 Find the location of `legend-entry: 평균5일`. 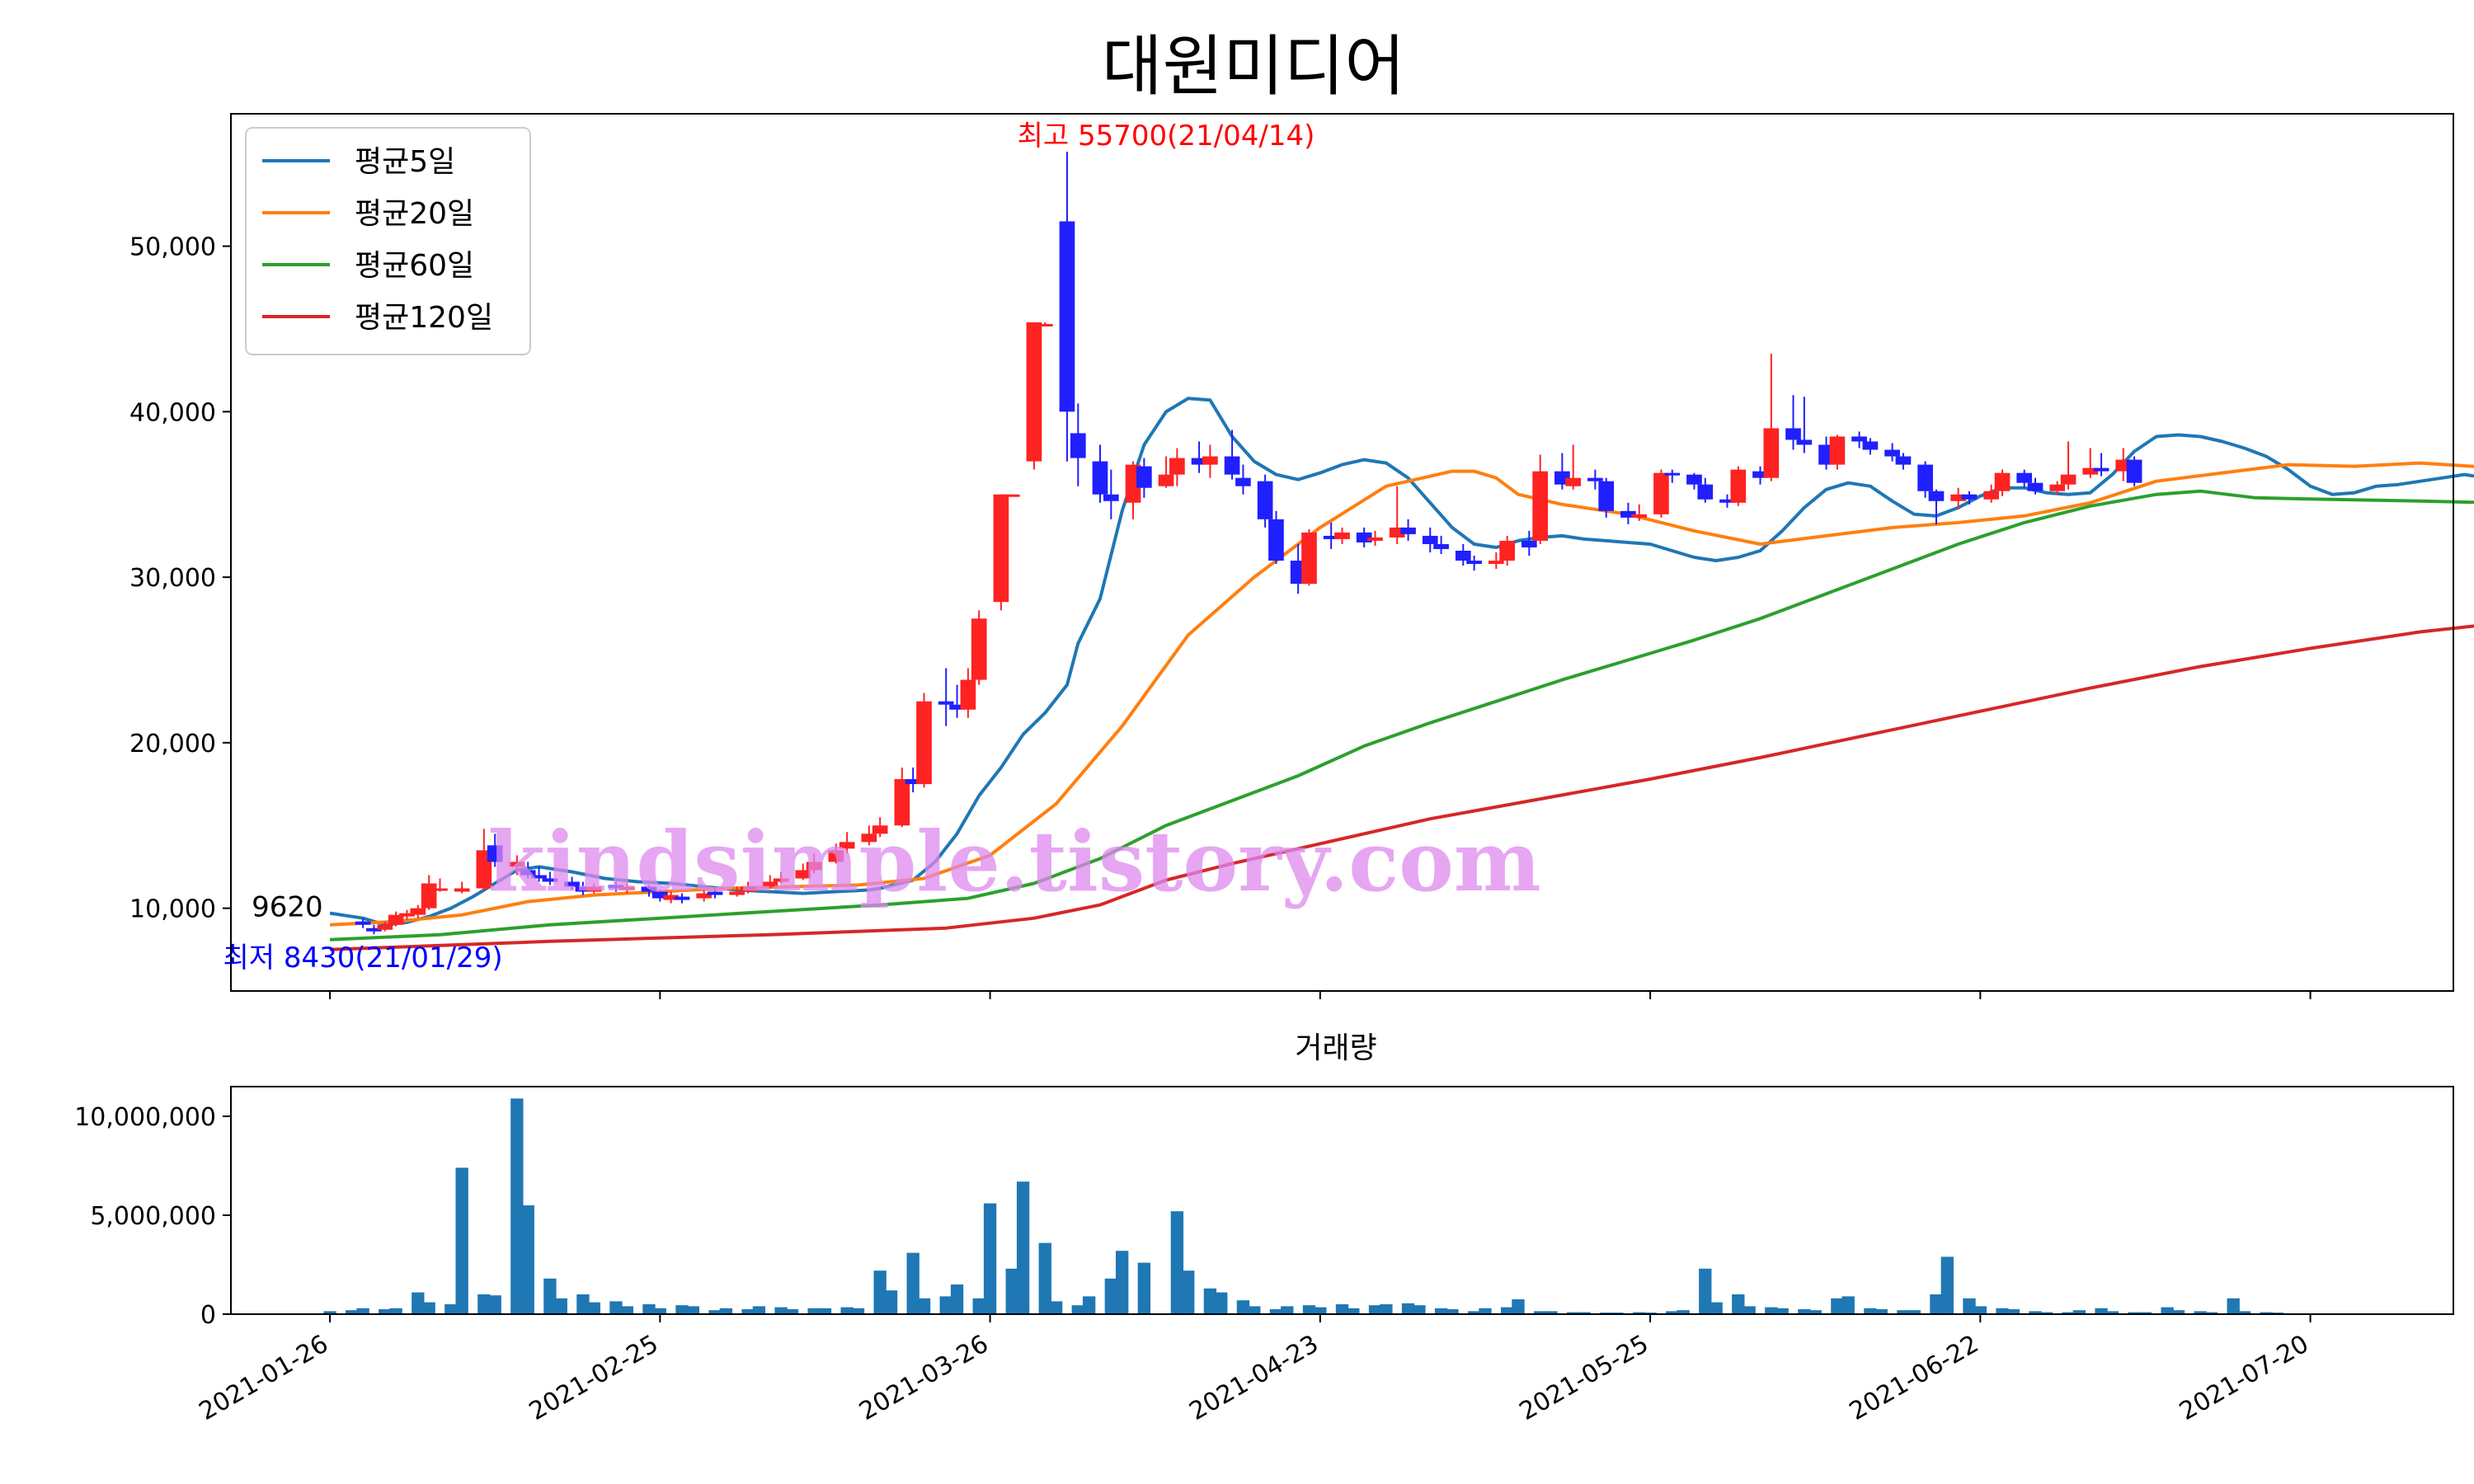

legend-entry: 평균5일 is located at coordinates (405, 162).